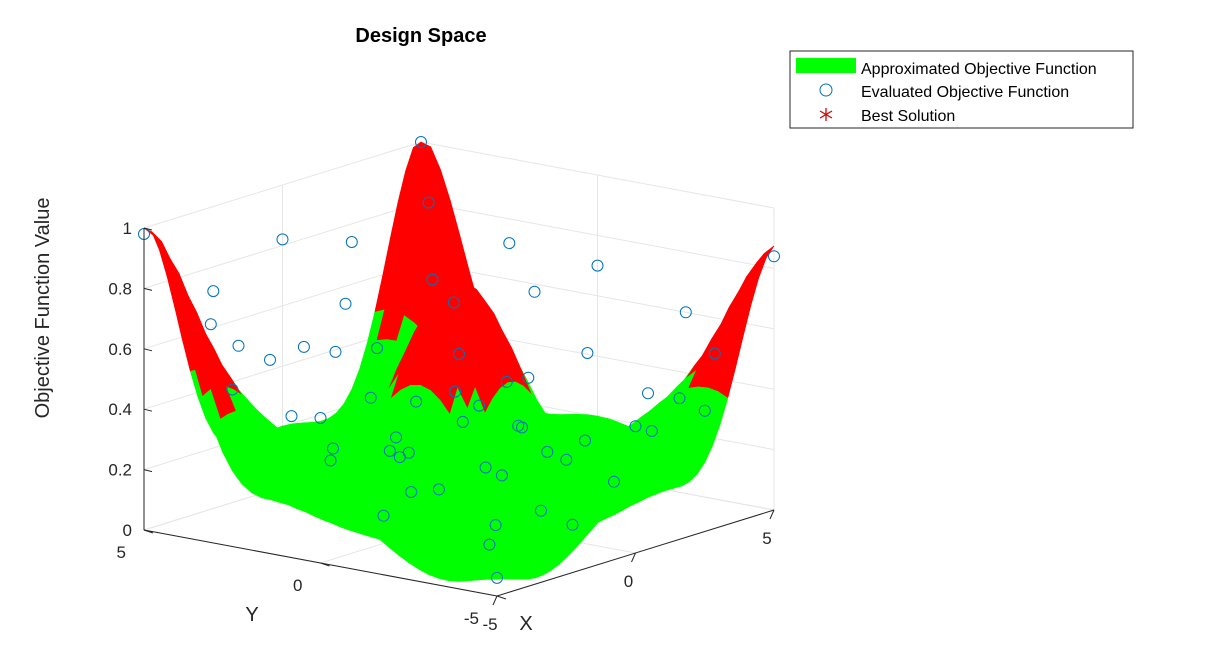  Describe the element at coordinates (297, 585) in the screenshot. I see `y-tick-label: 0` at that location.